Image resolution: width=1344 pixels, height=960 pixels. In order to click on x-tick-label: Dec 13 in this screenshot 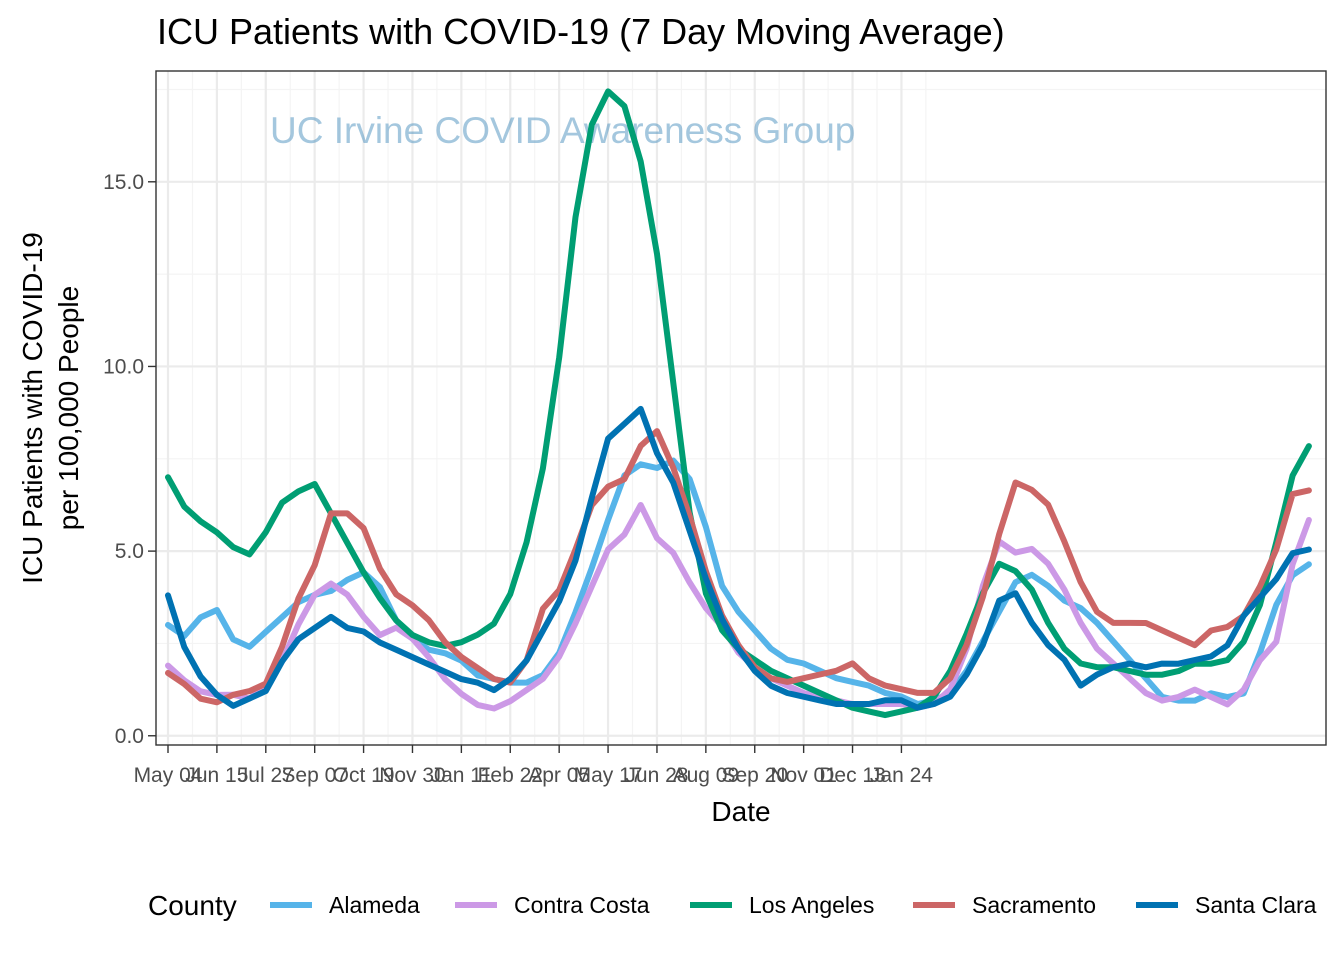, I will do `click(852, 775)`.